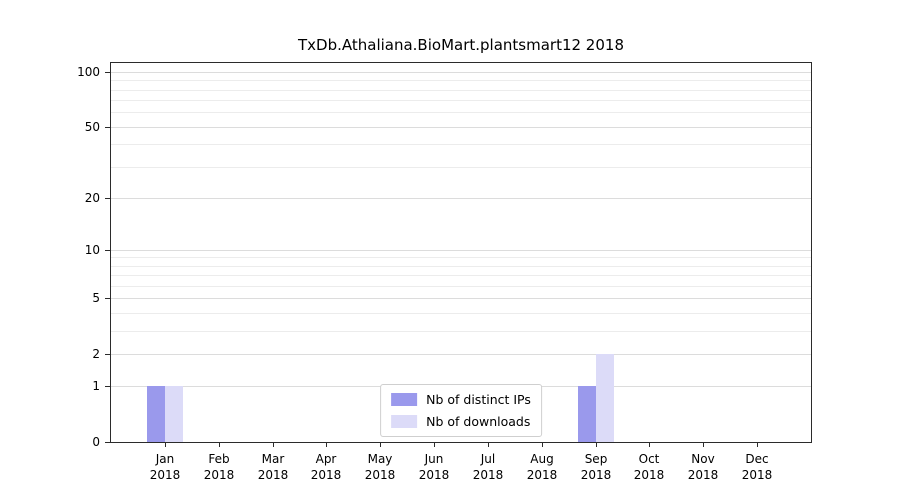 Image resolution: width=900 pixels, height=500 pixels. I want to click on x-tick-label: Apr 2018, so click(326, 467).